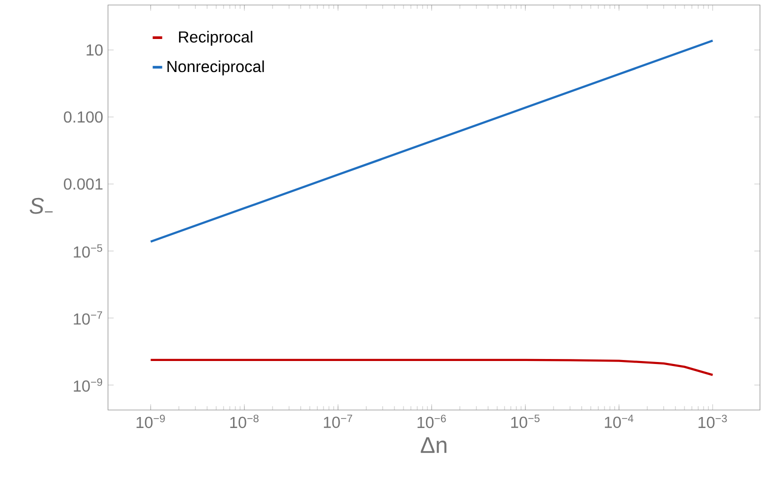 The height and width of the screenshot is (485, 765). What do you see at coordinates (525, 421) in the screenshot?
I see `x-tick-label: 10$^{−5}$` at bounding box center [525, 421].